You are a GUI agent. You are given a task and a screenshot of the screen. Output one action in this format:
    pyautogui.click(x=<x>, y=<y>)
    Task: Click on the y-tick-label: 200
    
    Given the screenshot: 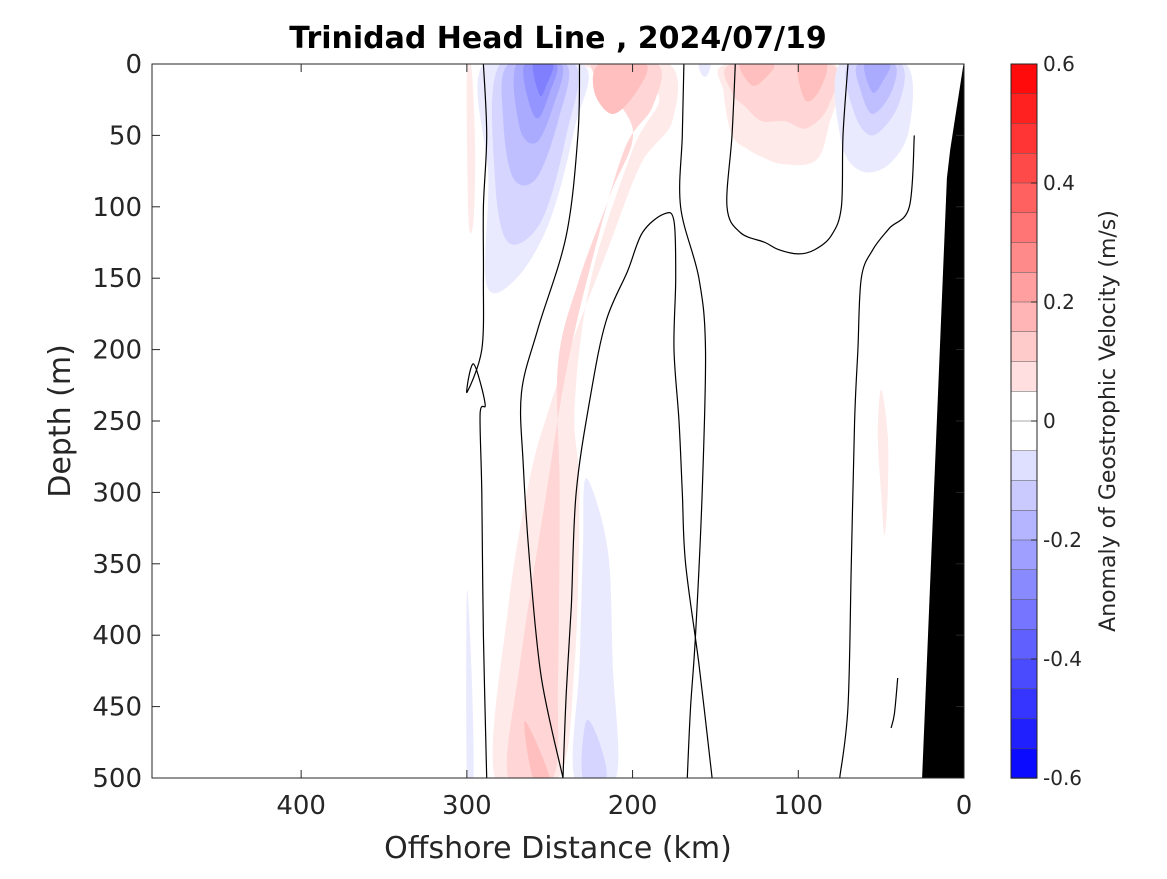 What is the action you would take?
    pyautogui.click(x=117, y=351)
    